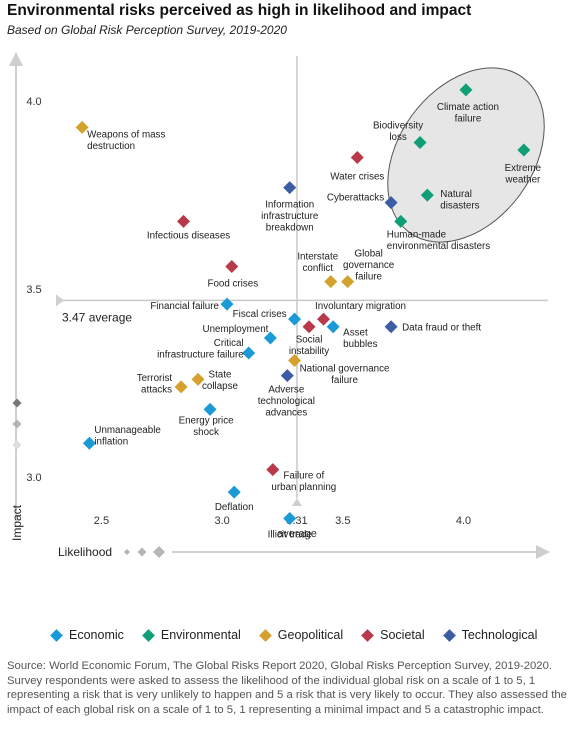 Image resolution: width=576 pixels, height=743 pixels. Describe the element at coordinates (127, 436) in the screenshot. I see `data-label: Unmanageable inflation` at that location.